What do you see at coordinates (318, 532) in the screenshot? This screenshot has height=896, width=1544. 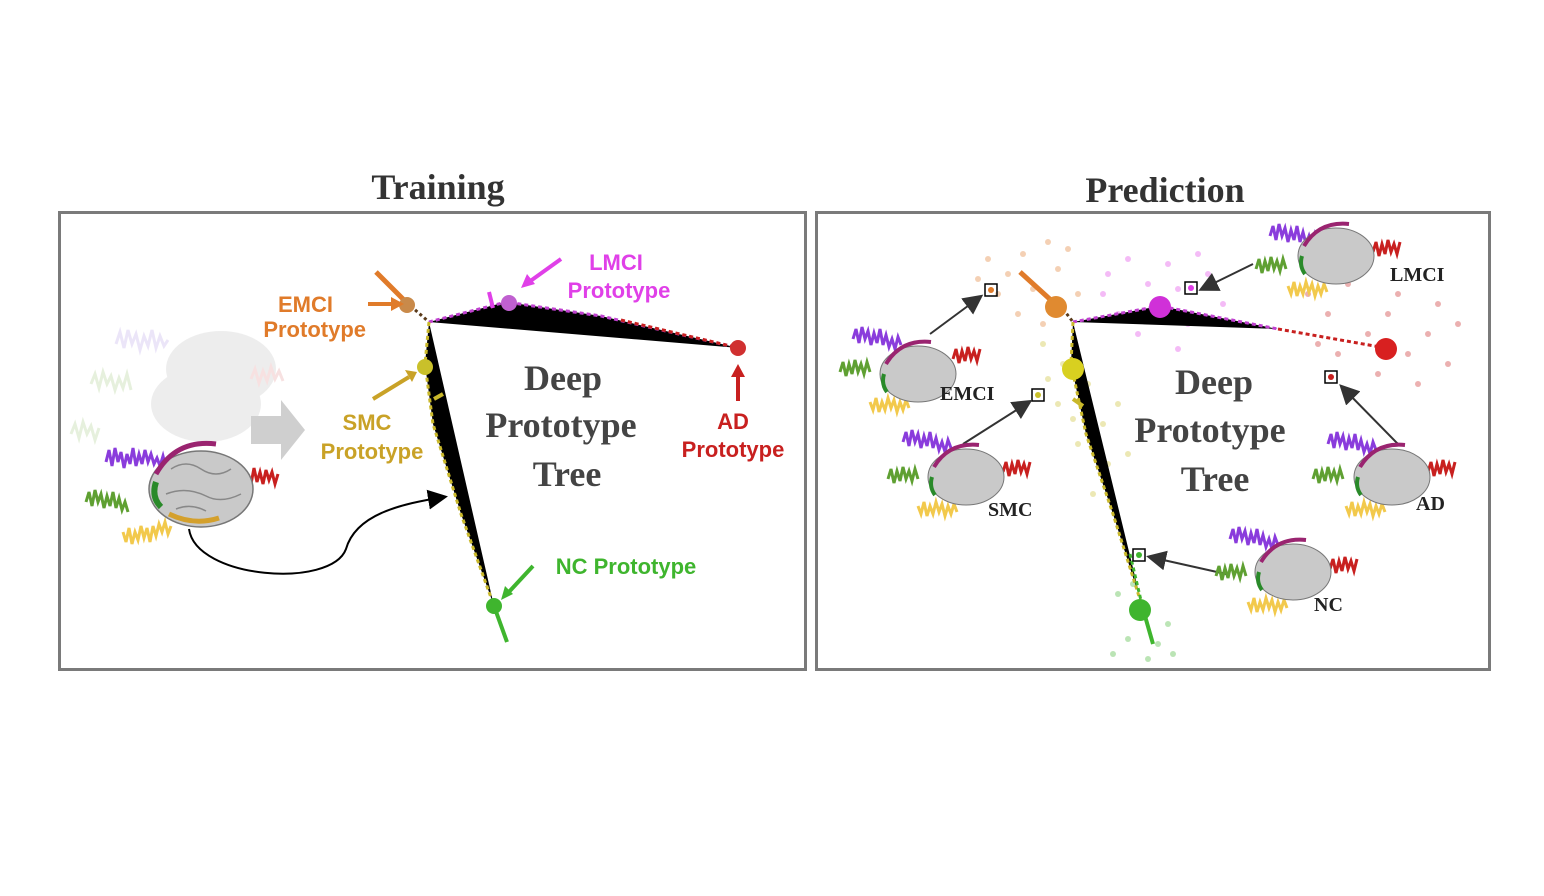 I see `embedding-arrow` at bounding box center [318, 532].